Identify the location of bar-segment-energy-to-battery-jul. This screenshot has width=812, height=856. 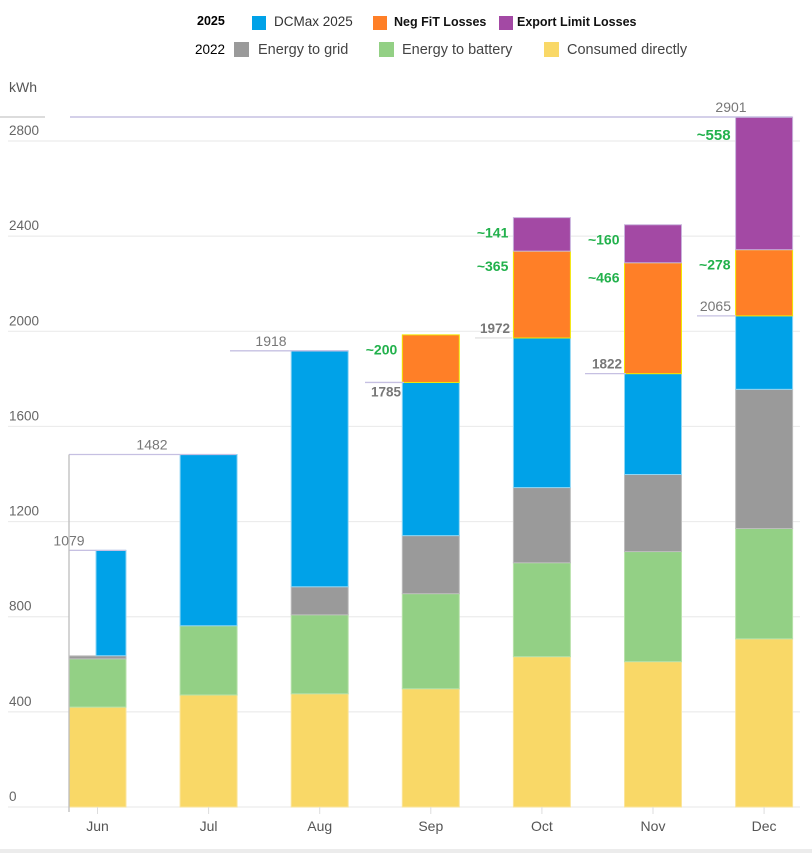
(208, 660).